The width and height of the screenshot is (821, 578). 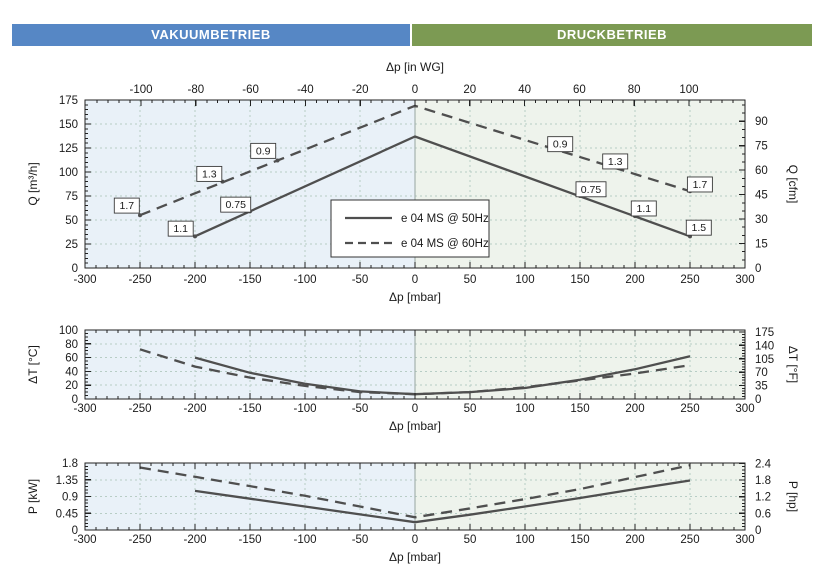 I want to click on svg-text: 15, so click(x=761, y=245).